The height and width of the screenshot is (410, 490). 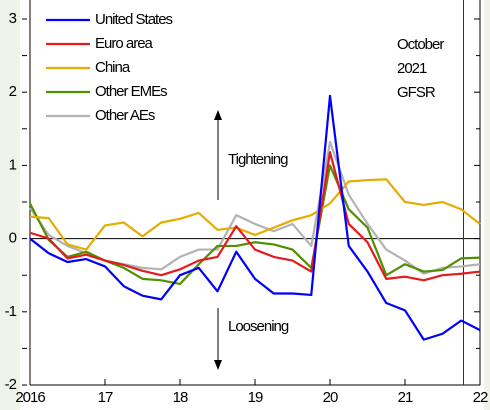 I want to click on x-tick-label: 19, so click(x=255, y=397).